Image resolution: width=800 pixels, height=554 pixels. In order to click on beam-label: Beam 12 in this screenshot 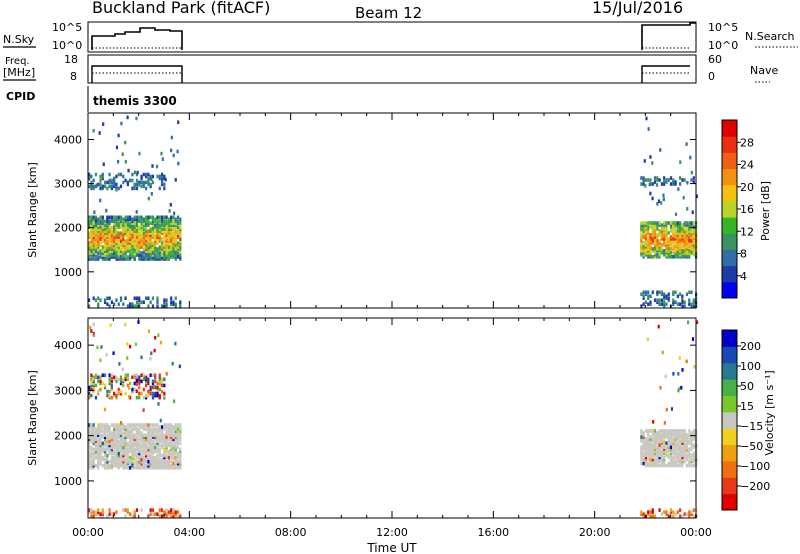, I will do `click(388, 13)`.